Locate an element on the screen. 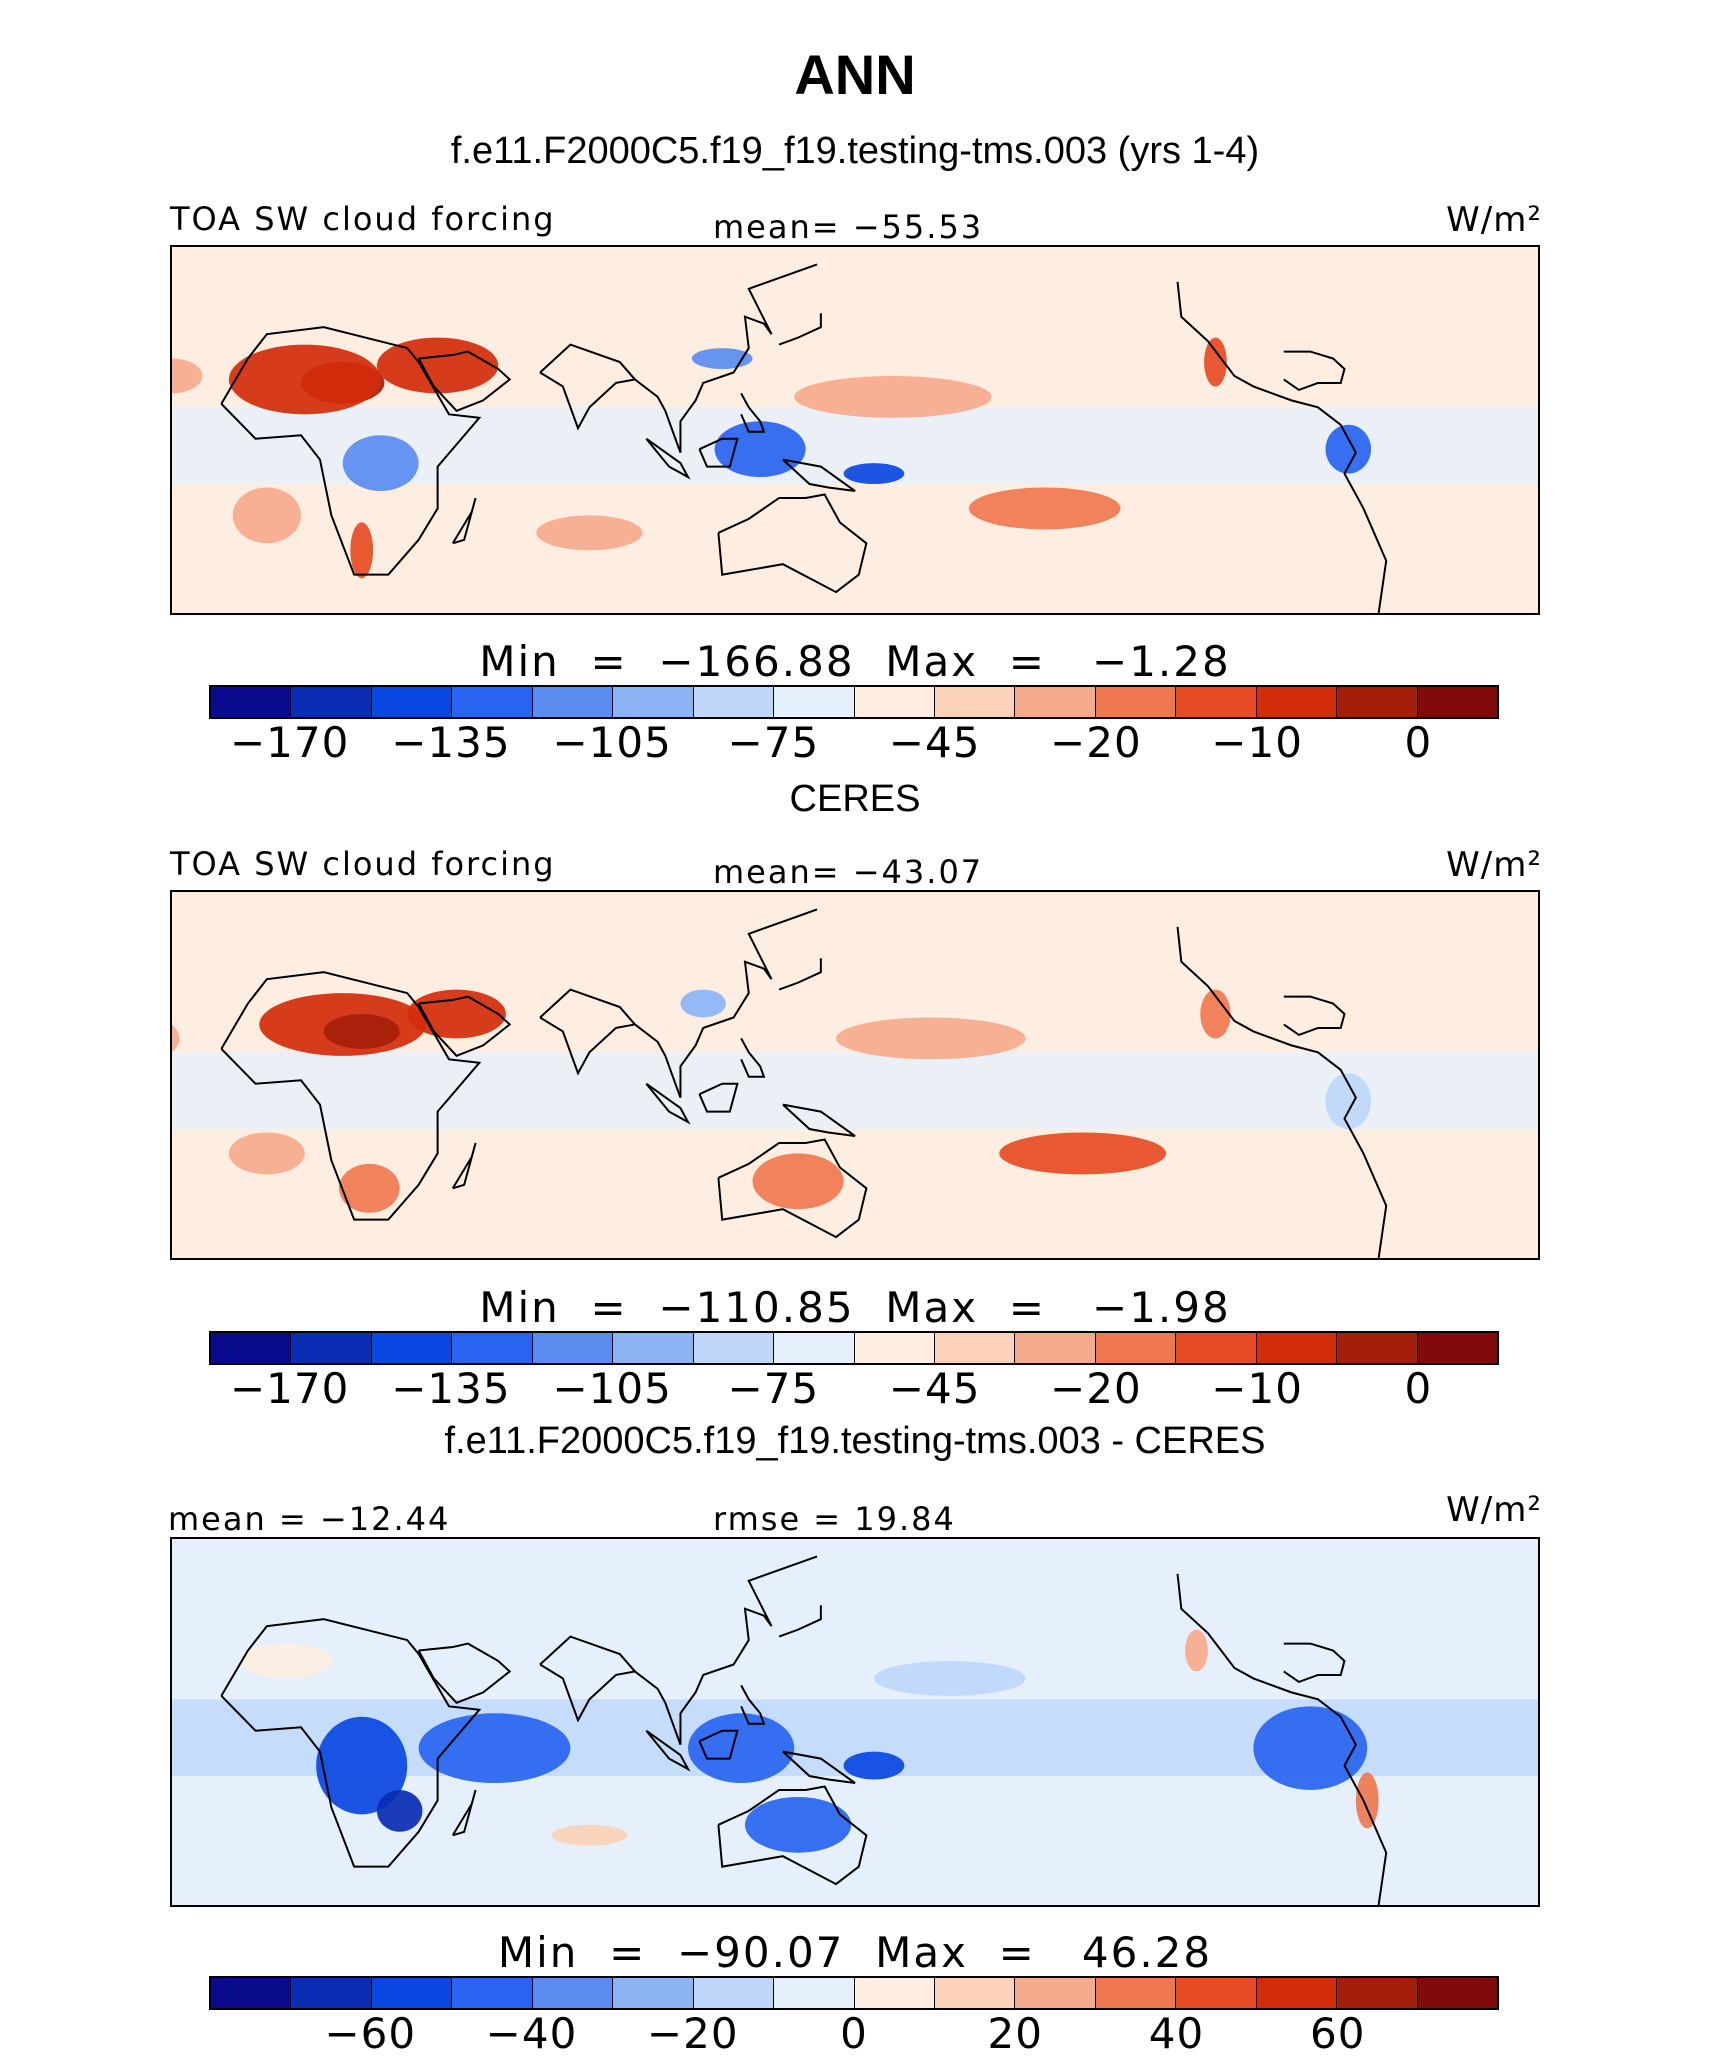 This screenshot has height=2067, width=1710. panel-3-colorbar is located at coordinates (854, 1993).